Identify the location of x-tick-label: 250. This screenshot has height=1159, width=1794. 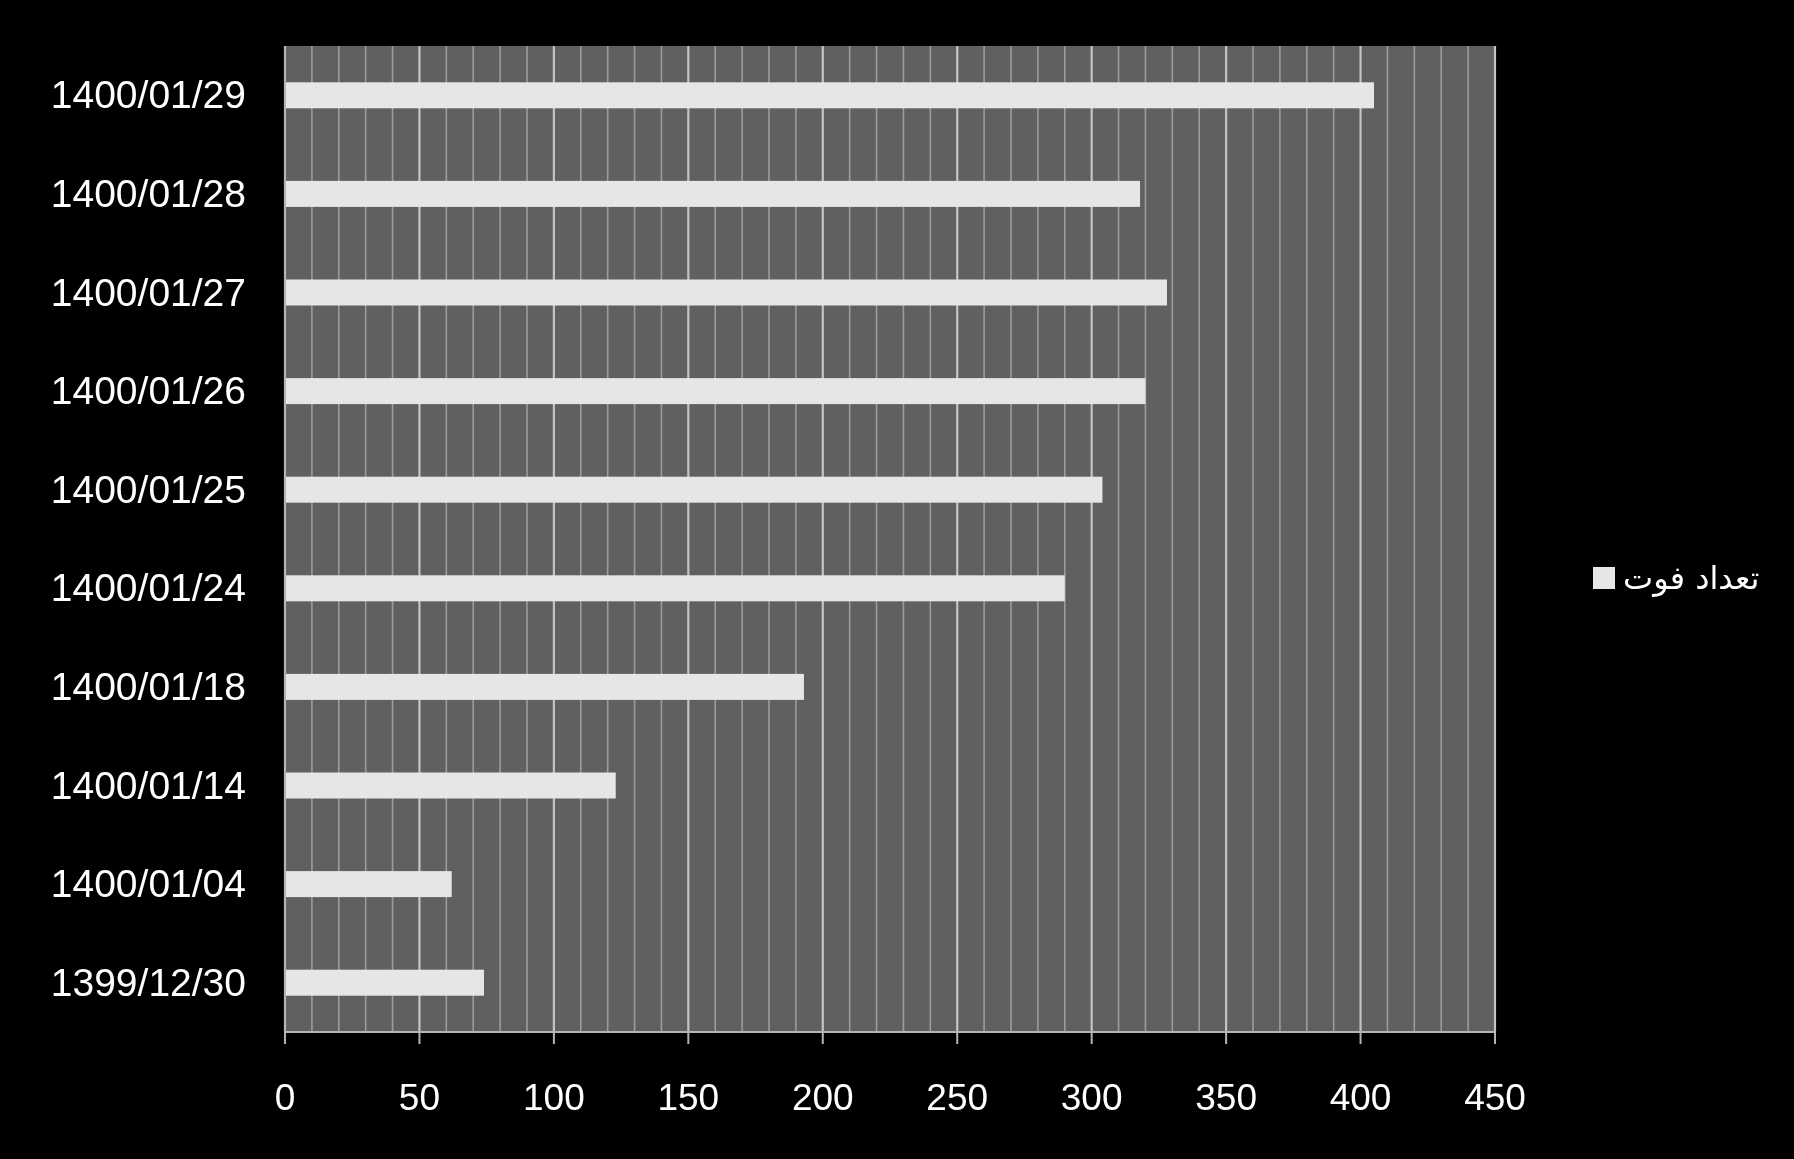
(957, 1097).